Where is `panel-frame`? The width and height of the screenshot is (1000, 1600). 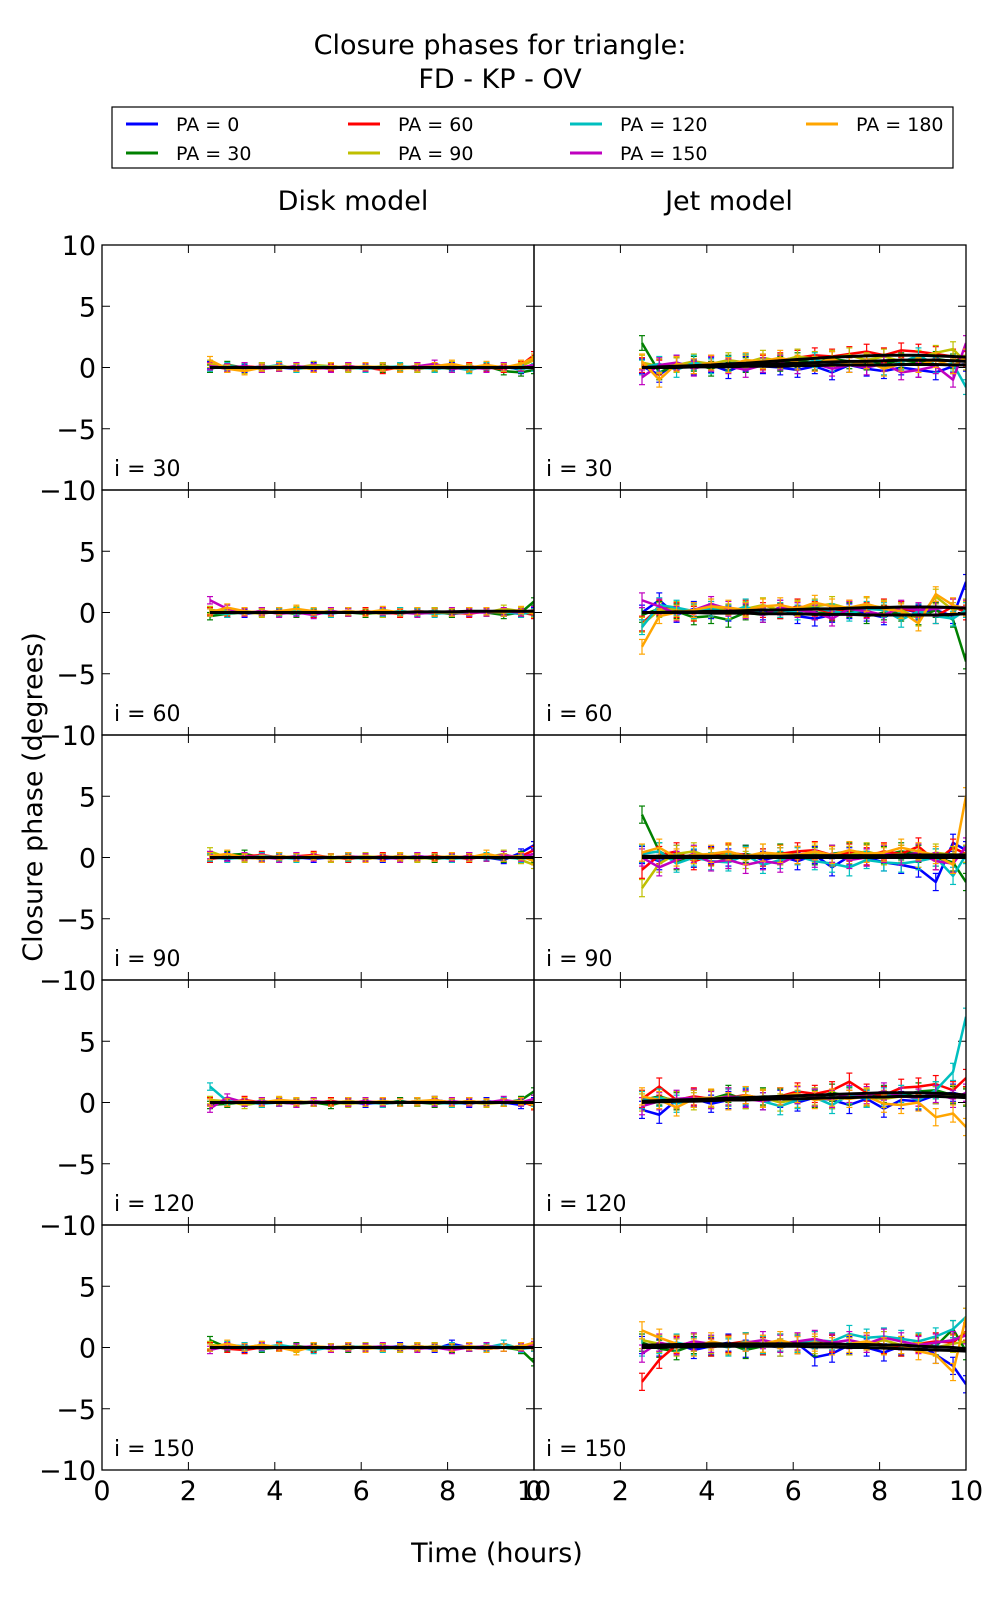 panel-frame is located at coordinates (750, 1347).